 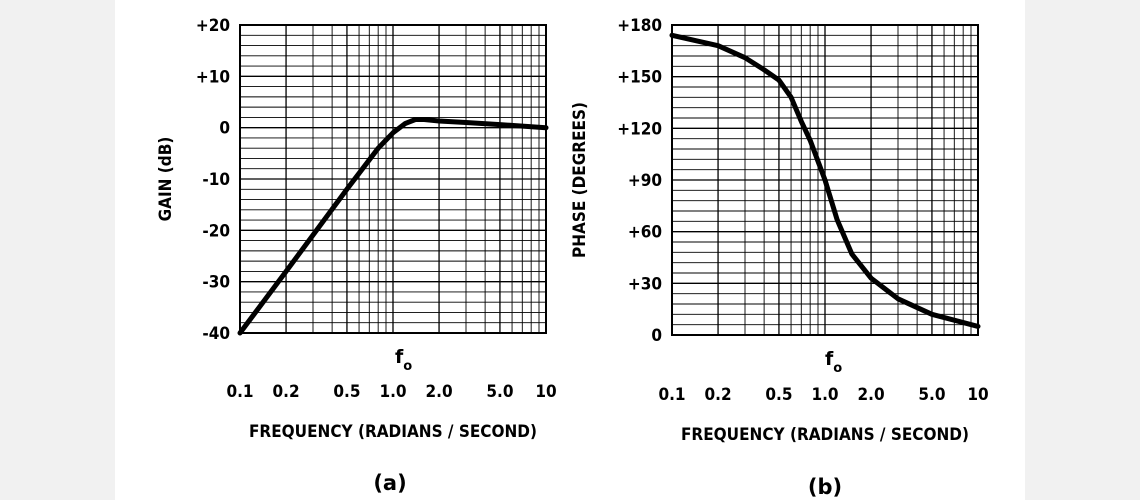 What do you see at coordinates (393, 226) in the screenshot?
I see `gain-curve` at bounding box center [393, 226].